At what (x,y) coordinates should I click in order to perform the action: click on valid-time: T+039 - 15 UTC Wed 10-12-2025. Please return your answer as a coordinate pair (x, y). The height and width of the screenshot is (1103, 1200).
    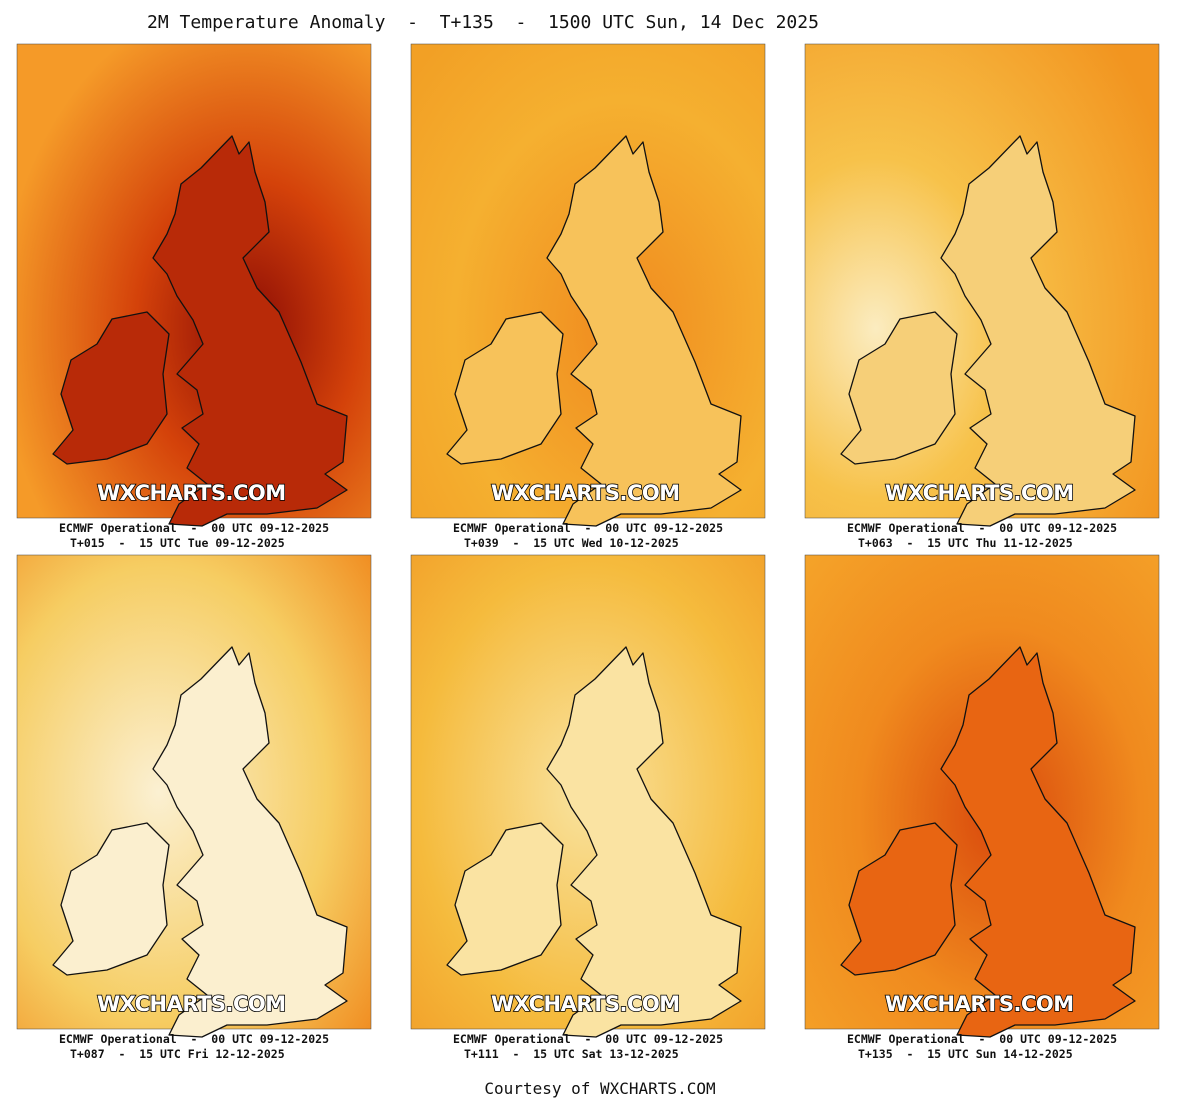
    Looking at the image, I should click on (571, 543).